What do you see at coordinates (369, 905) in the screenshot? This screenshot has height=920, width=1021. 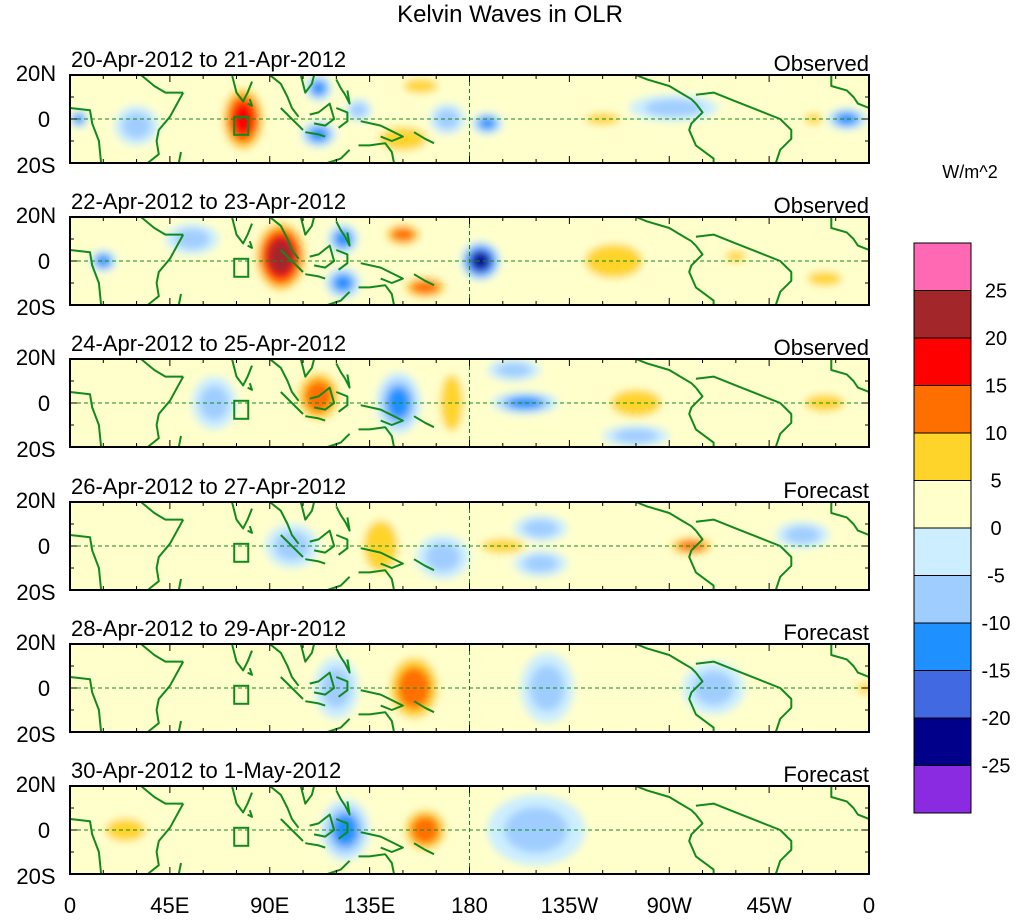 I see `x-tick-label: 135E` at bounding box center [369, 905].